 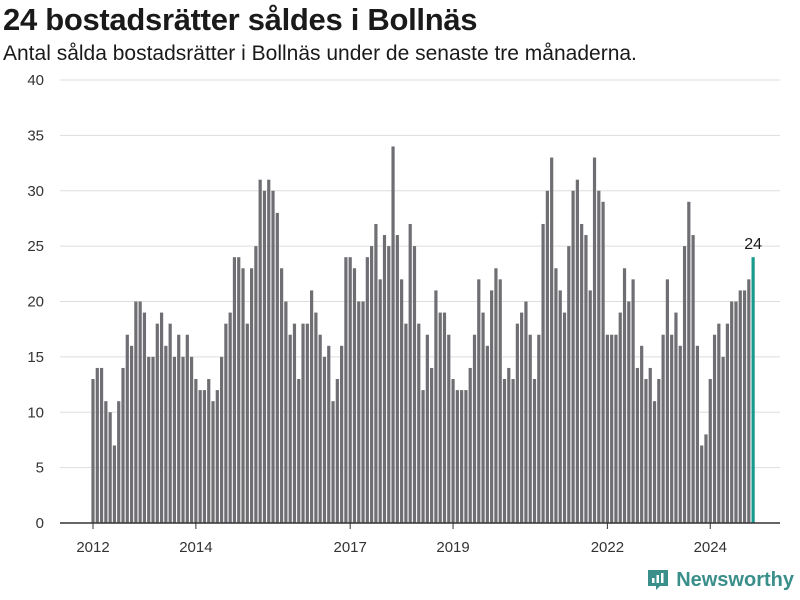 What do you see at coordinates (92, 547) in the screenshot?
I see `x-tick-label: 2012` at bounding box center [92, 547].